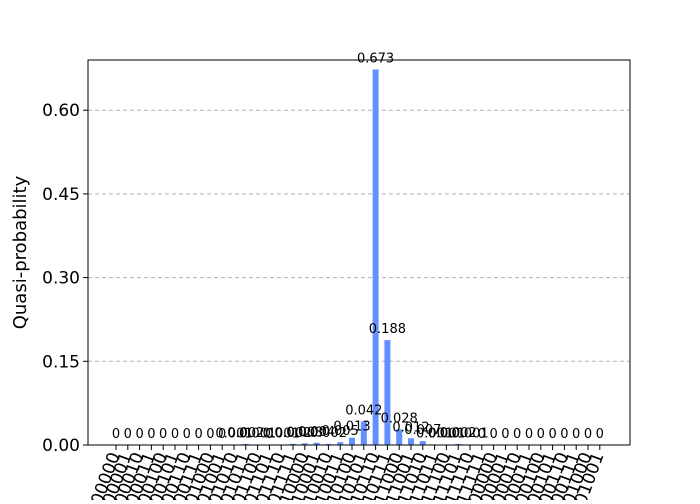  I want to click on bar-value-label: 0.042, so click(363, 411).